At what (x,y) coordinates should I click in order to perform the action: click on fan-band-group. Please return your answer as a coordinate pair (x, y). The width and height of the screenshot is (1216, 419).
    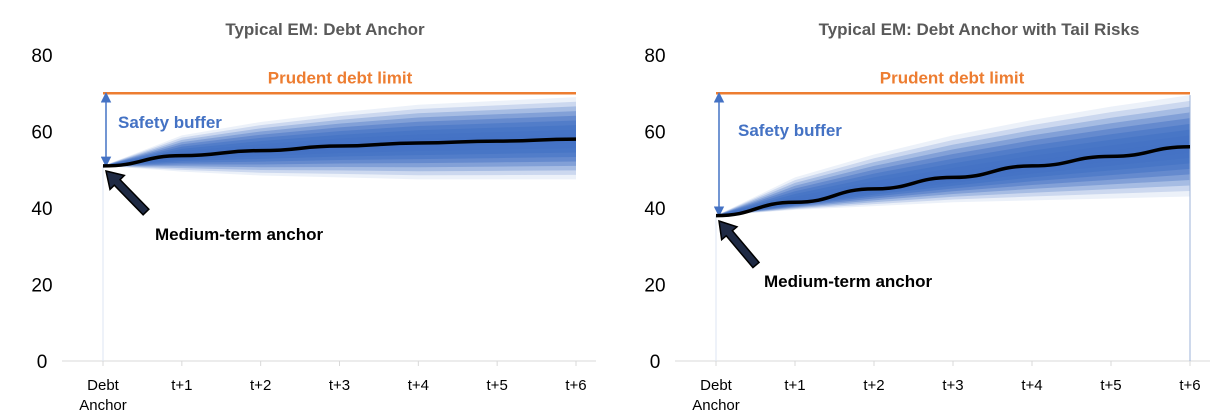
    Looking at the image, I should click on (339, 138).